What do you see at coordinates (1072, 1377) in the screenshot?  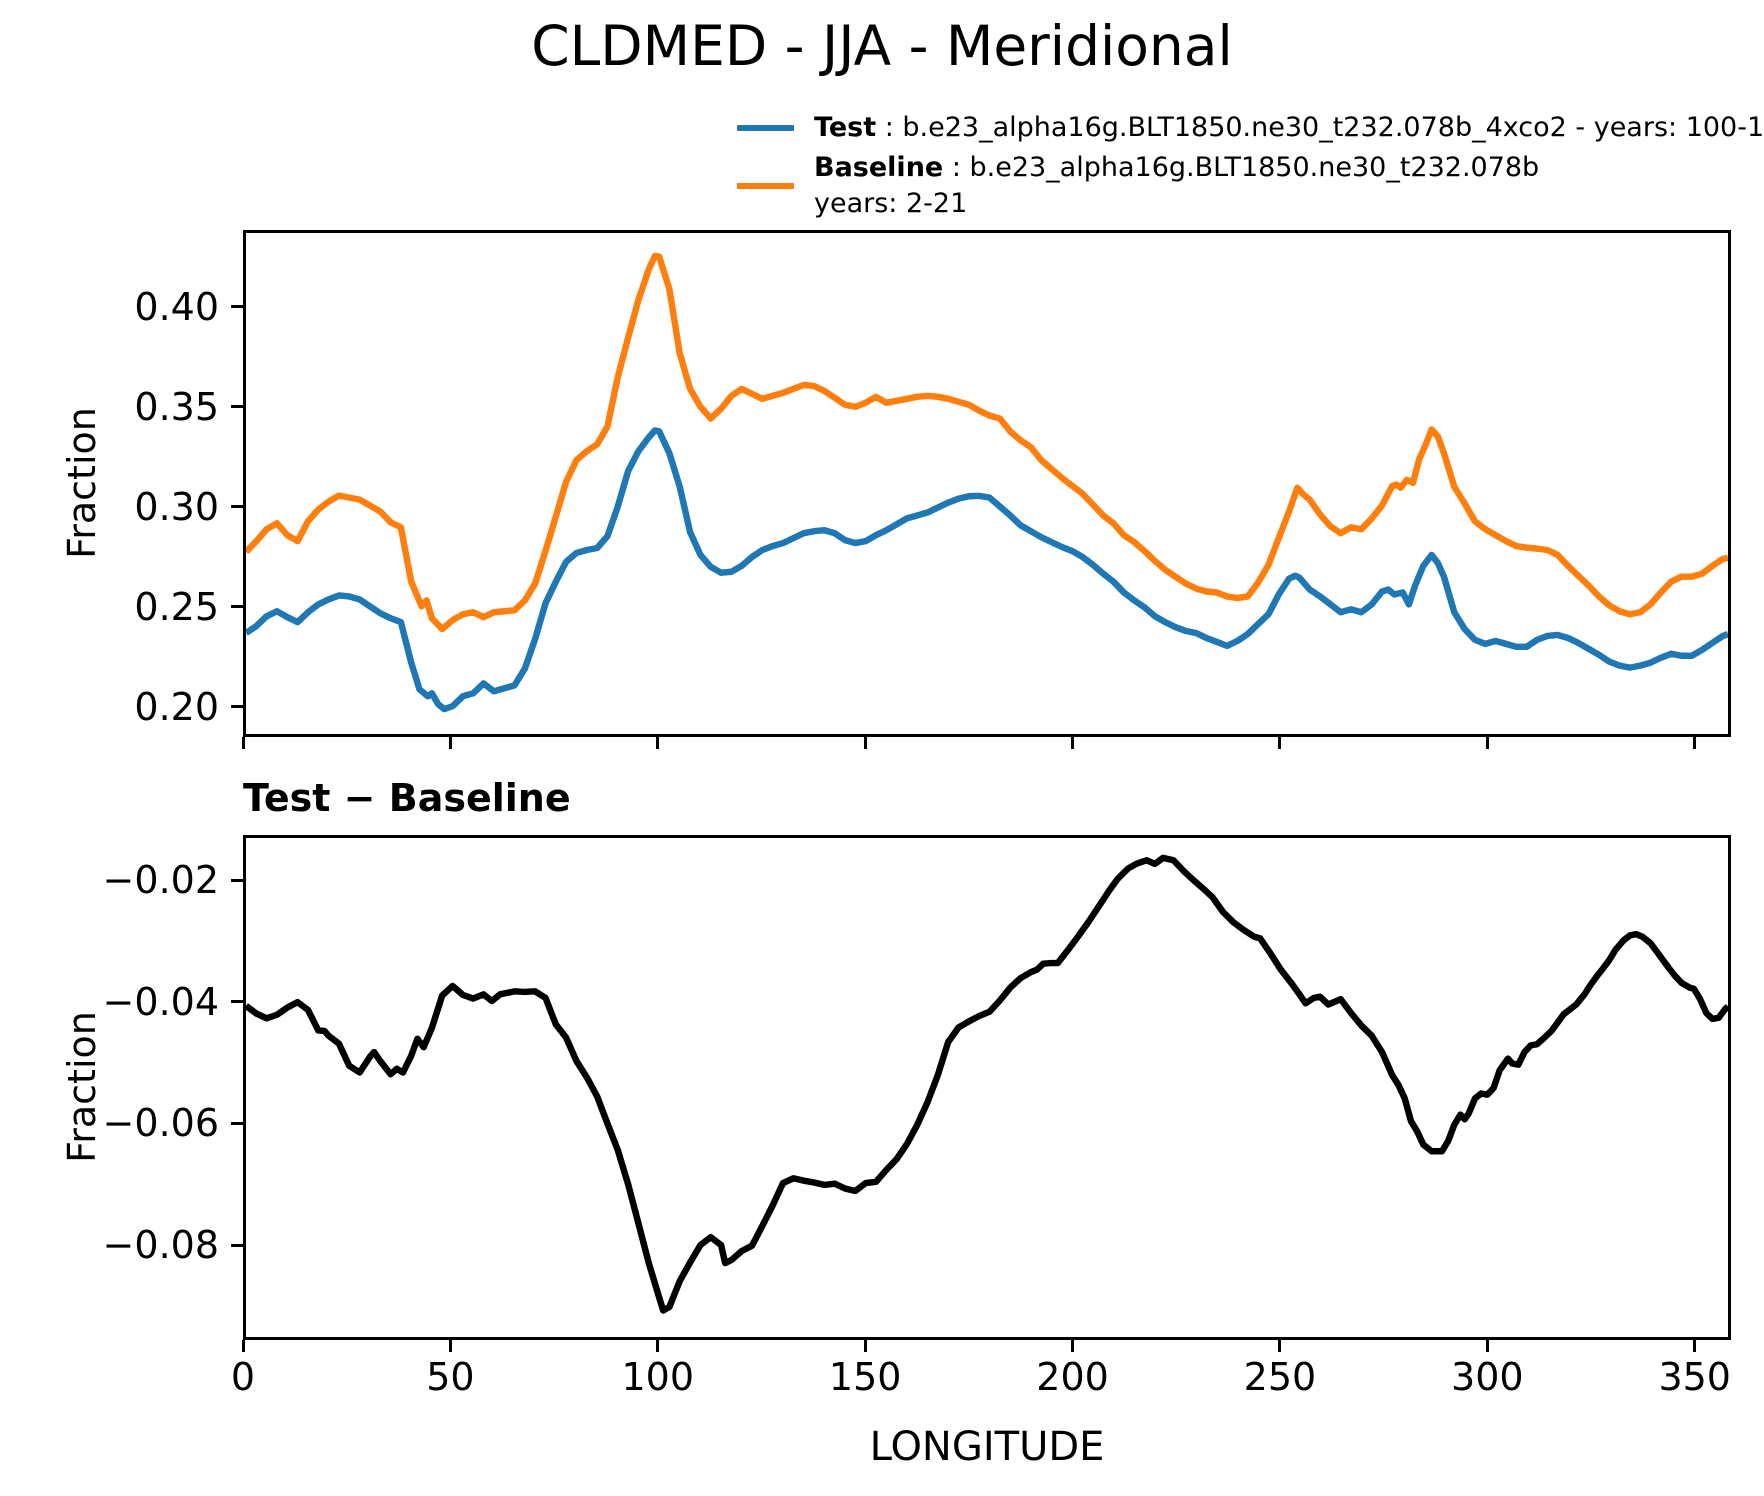 I see `x-tick-label: 200` at bounding box center [1072, 1377].